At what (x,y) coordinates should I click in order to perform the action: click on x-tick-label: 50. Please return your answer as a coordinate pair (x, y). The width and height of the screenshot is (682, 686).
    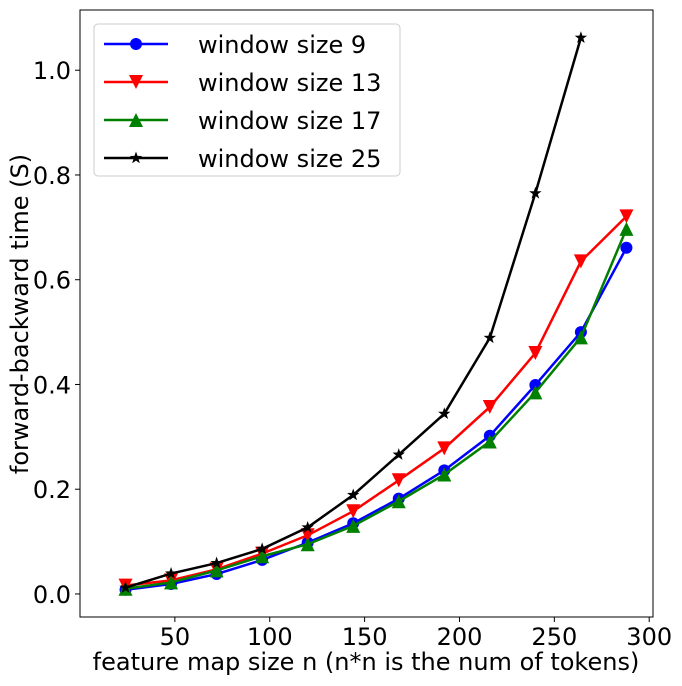
    Looking at the image, I should click on (175, 637).